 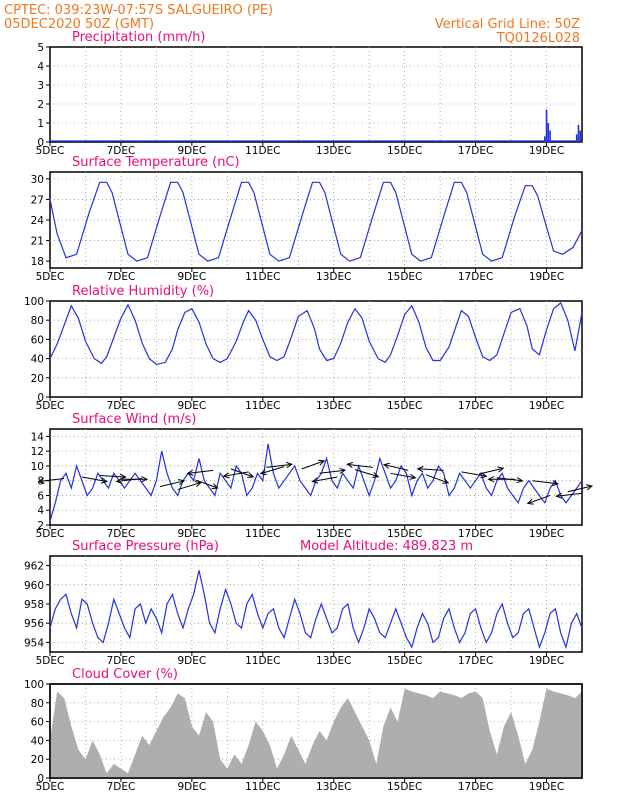 I want to click on plot-frame-top, so click(x=316, y=731).